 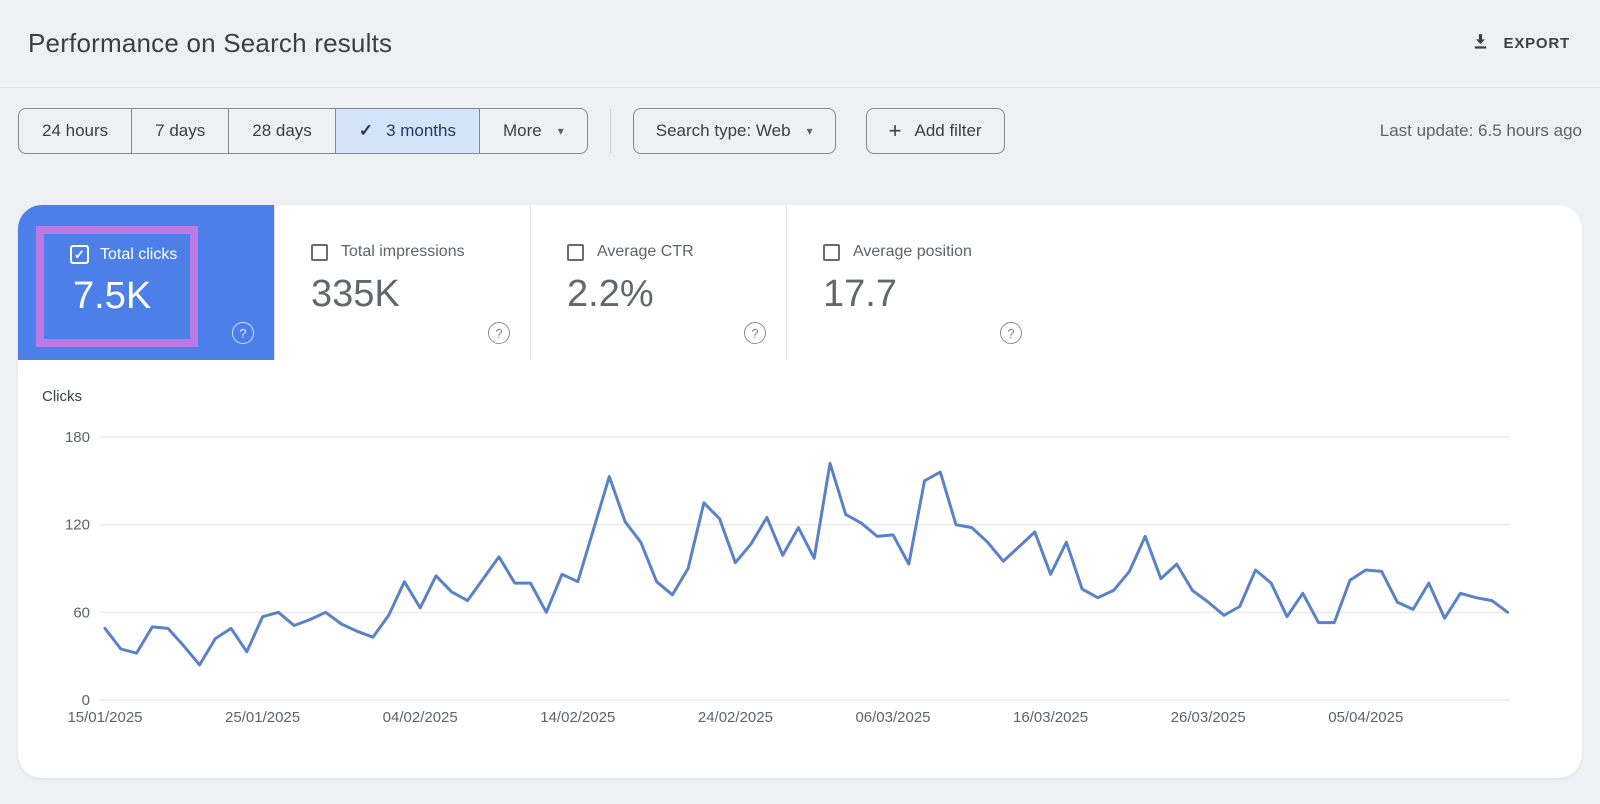 I want to click on metric-label: Average position, so click(x=912, y=251).